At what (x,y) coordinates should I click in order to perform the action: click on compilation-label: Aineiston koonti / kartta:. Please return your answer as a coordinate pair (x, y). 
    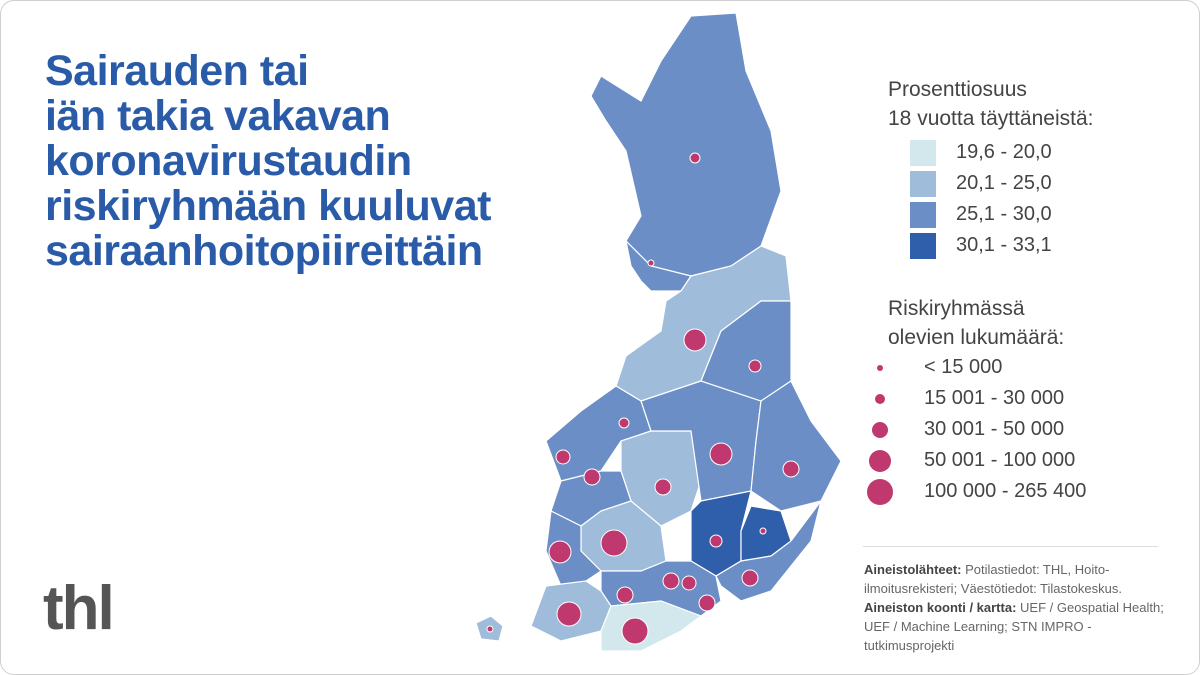
    Looking at the image, I should click on (940, 607).